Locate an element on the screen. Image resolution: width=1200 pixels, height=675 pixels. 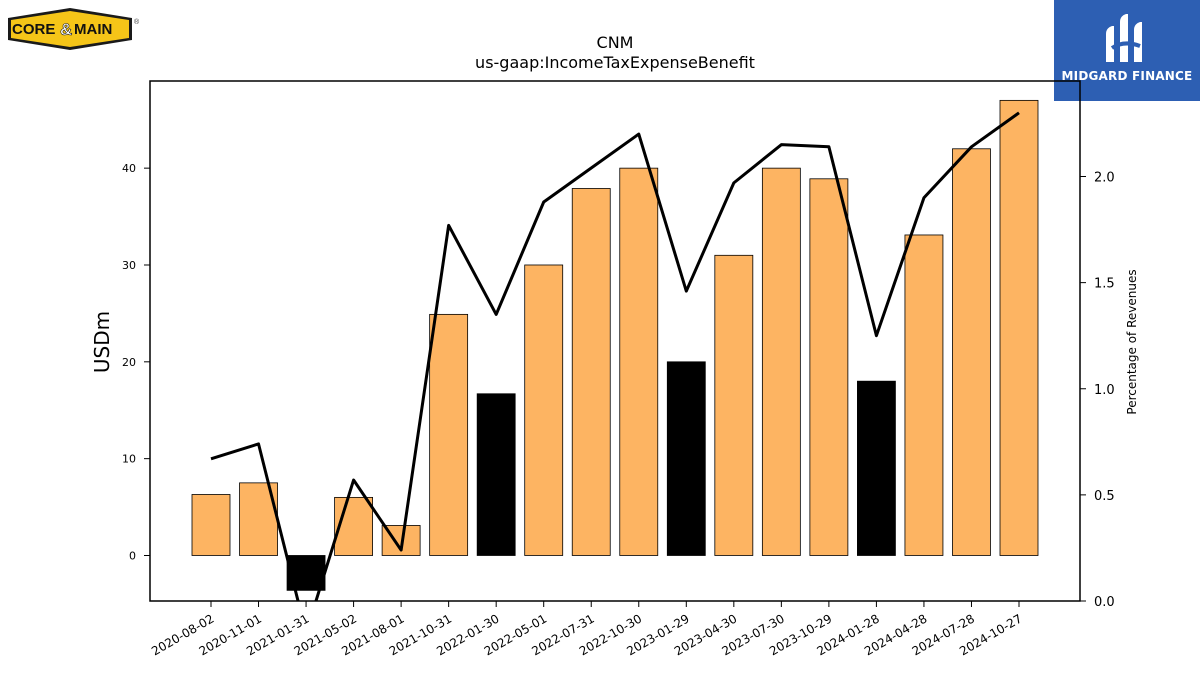
logo-text-amp: & is located at coordinates (66, 29).